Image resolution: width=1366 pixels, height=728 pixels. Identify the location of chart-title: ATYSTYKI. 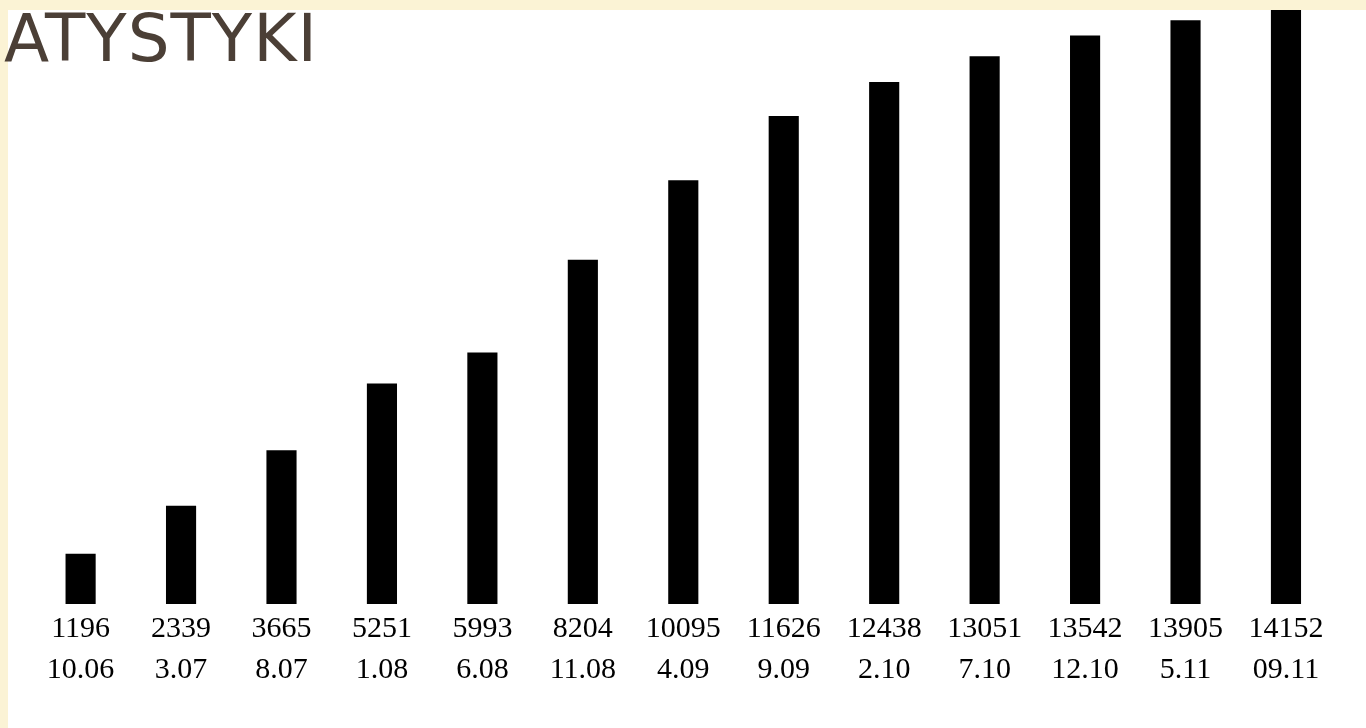
(161, 38).